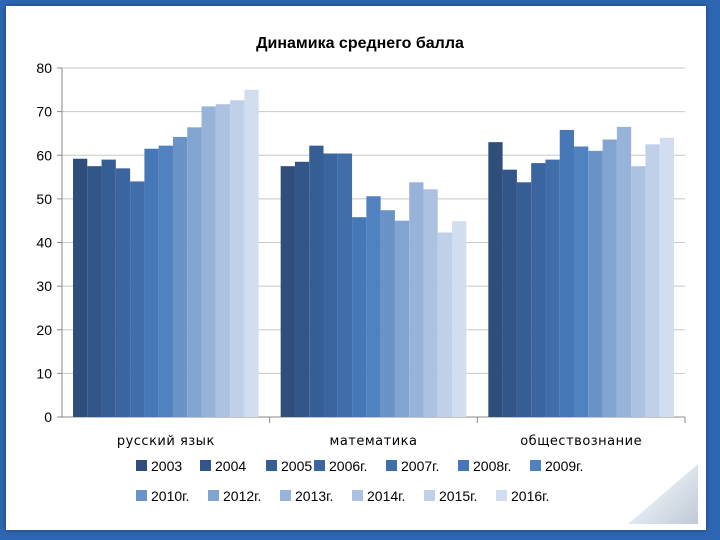  What do you see at coordinates (44, 373) in the screenshot?
I see `y-tick-label: 10` at bounding box center [44, 373].